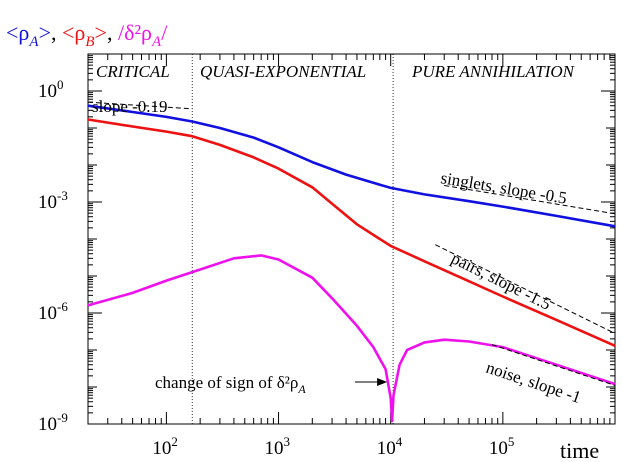  Describe the element at coordinates (579, 450) in the screenshot. I see `x-axis-label: time` at that location.